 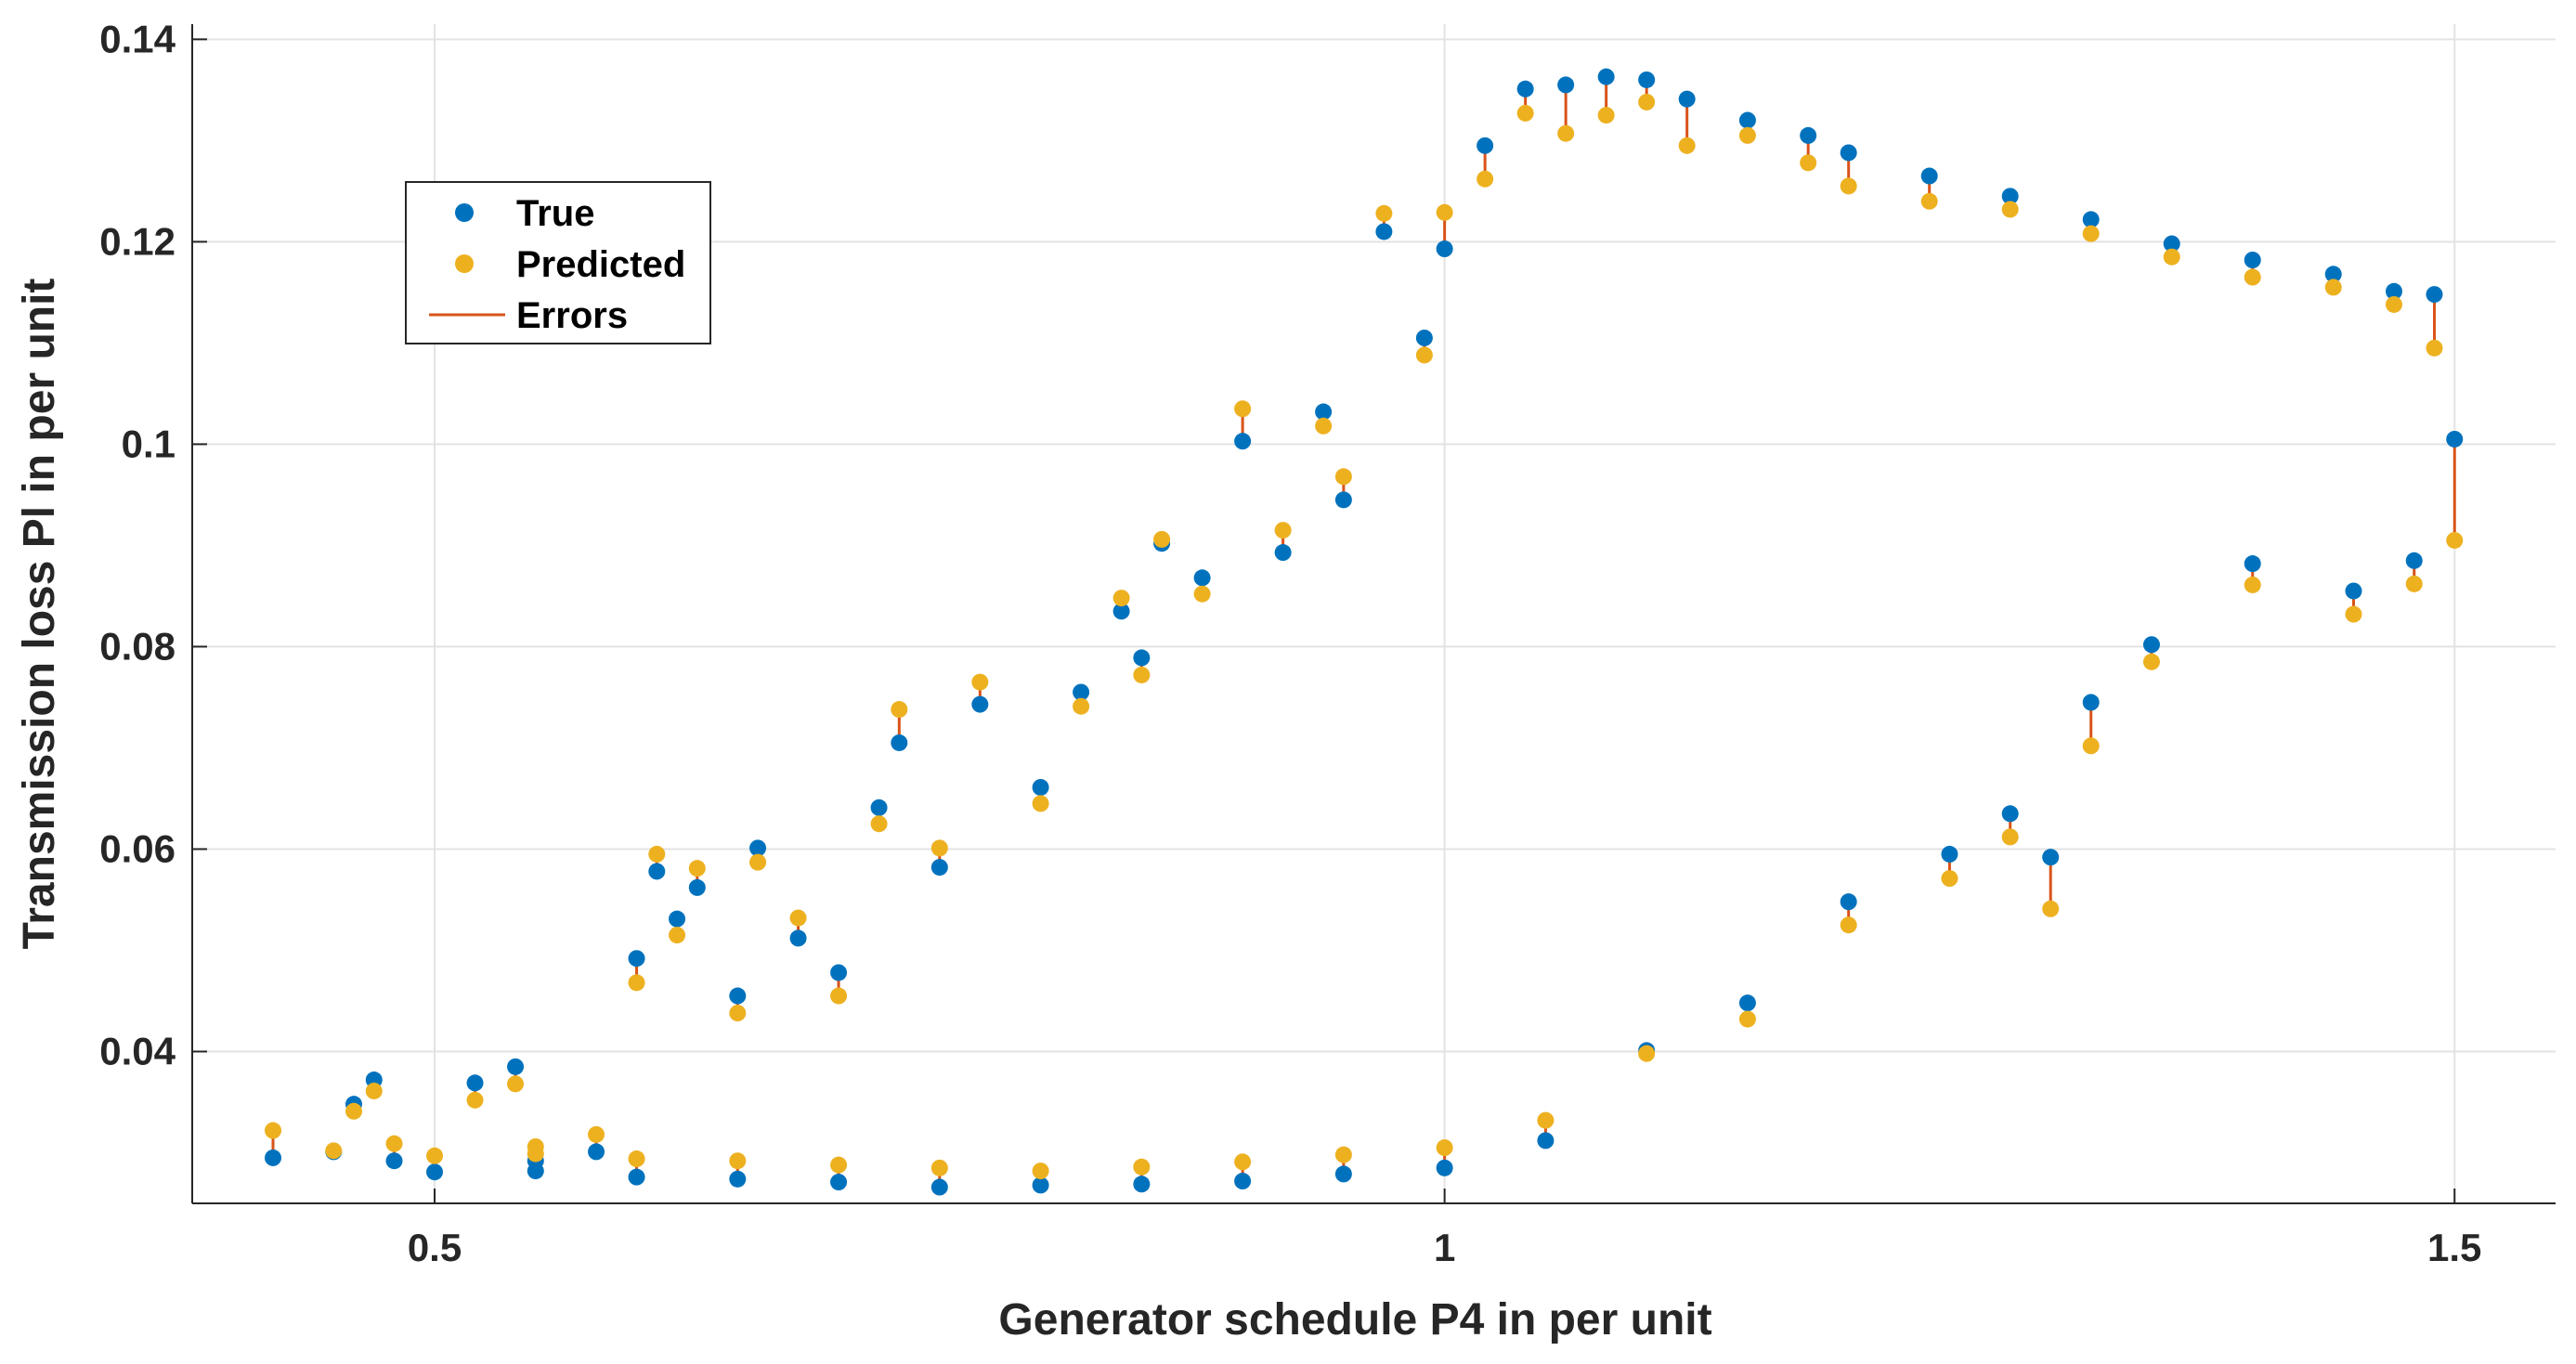 I want to click on y-tick-label: 0.08, so click(x=137, y=646).